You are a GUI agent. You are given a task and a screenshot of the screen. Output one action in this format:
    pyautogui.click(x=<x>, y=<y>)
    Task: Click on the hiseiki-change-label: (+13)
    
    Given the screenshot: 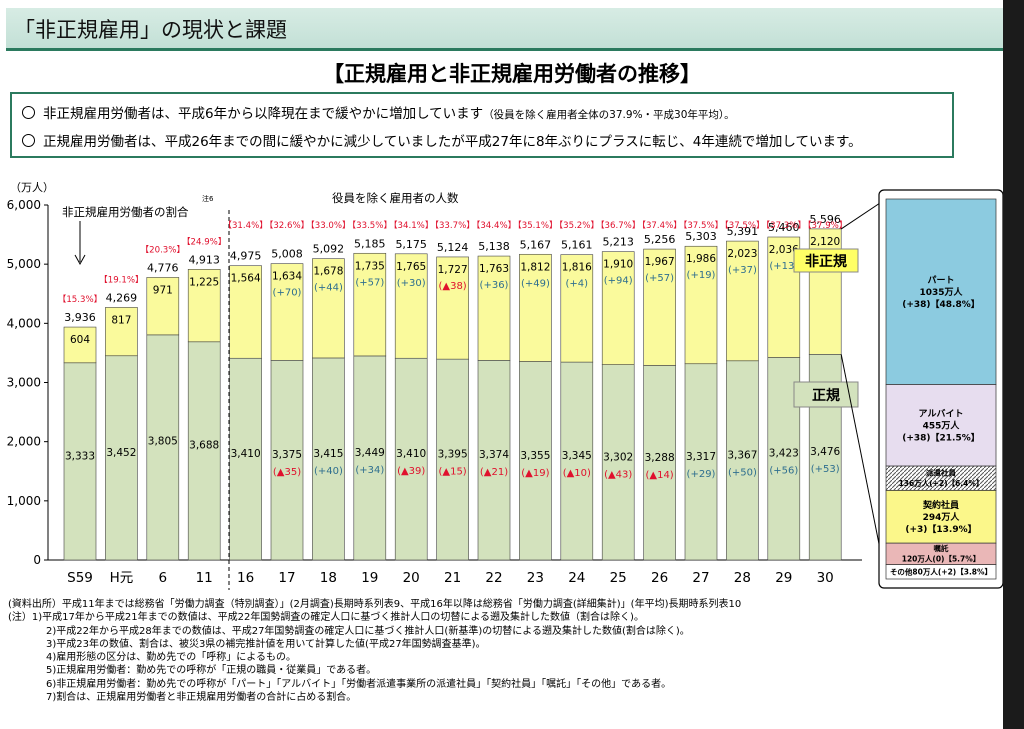 What is the action you would take?
    pyautogui.click(x=783, y=266)
    